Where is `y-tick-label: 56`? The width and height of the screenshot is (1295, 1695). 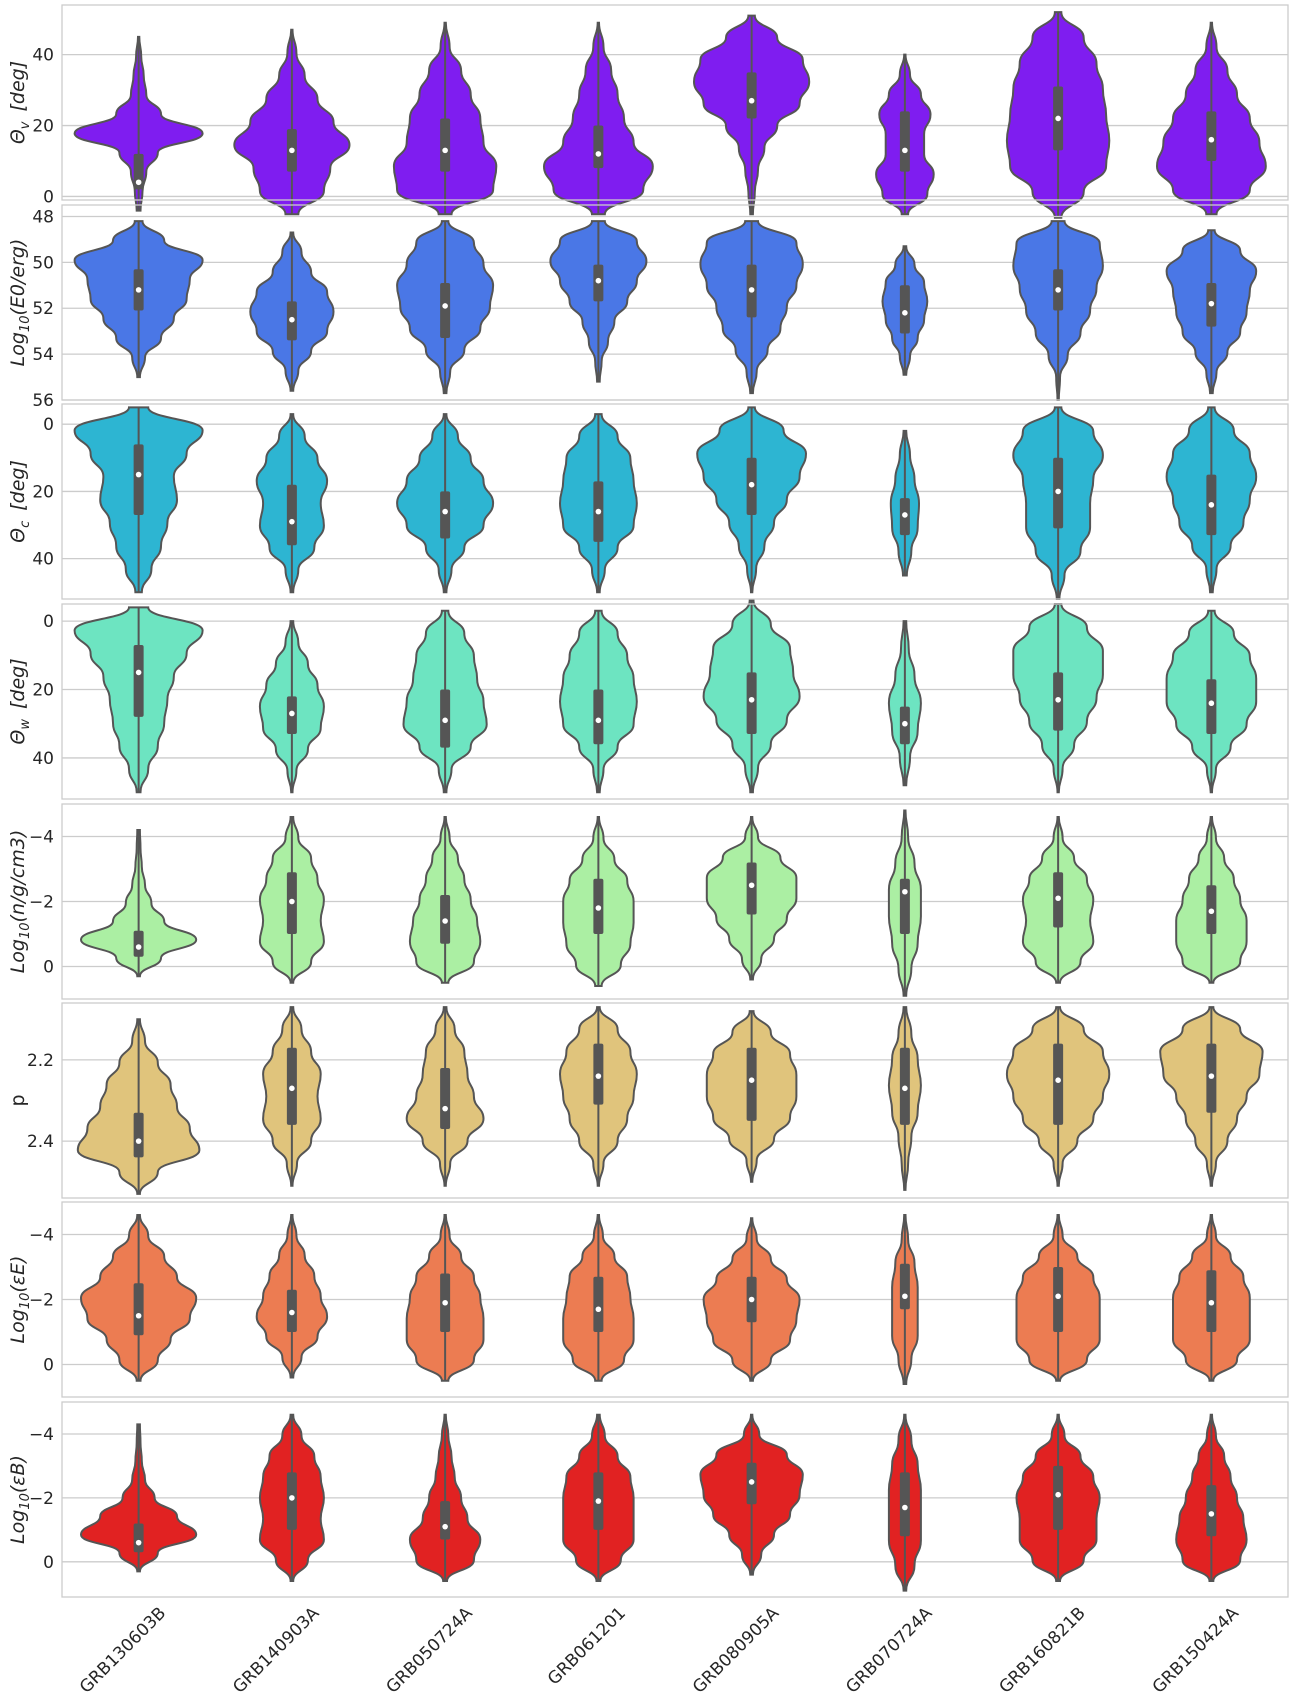
y-tick-label: 56 is located at coordinates (43, 401).